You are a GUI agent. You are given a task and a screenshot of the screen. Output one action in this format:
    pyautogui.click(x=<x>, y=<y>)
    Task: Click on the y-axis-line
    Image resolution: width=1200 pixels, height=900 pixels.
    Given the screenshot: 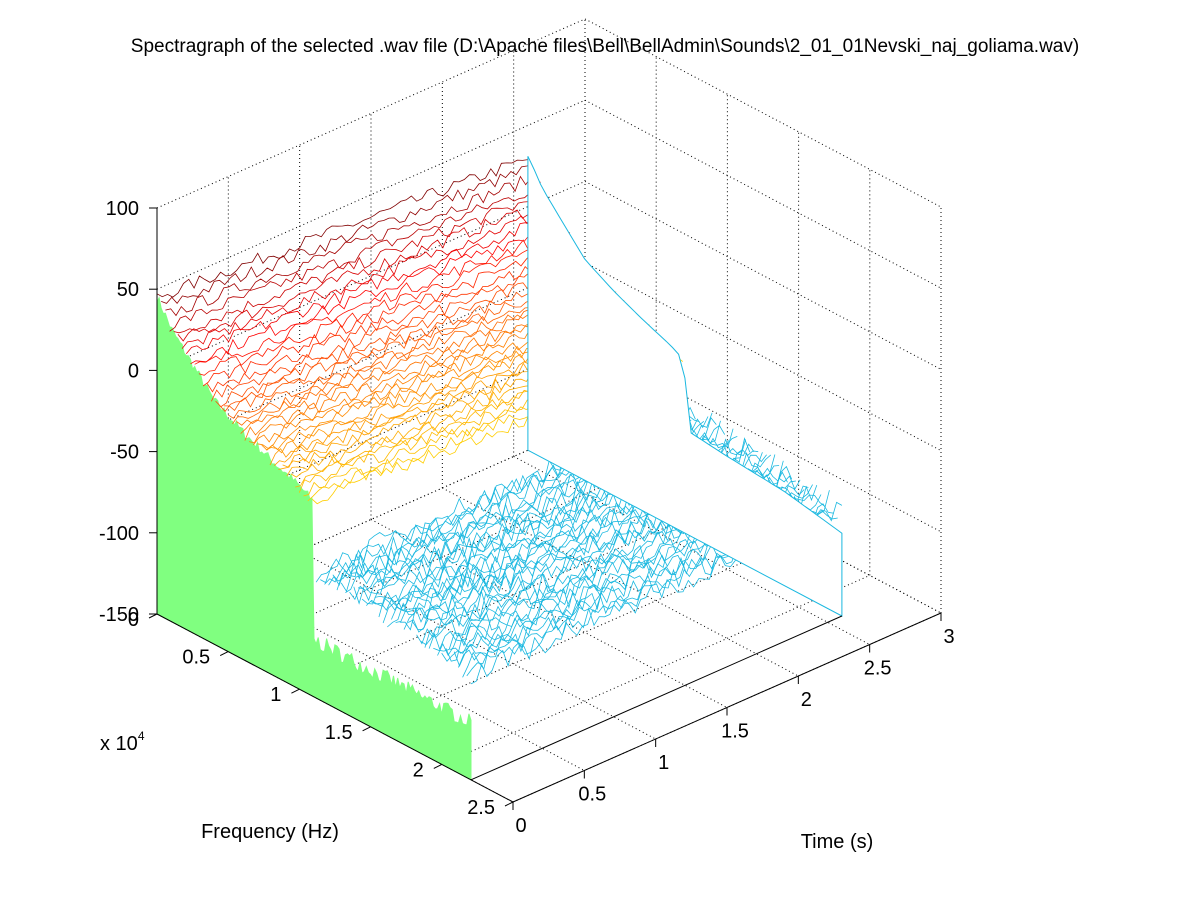 What is the action you would take?
    pyautogui.click(x=335, y=708)
    